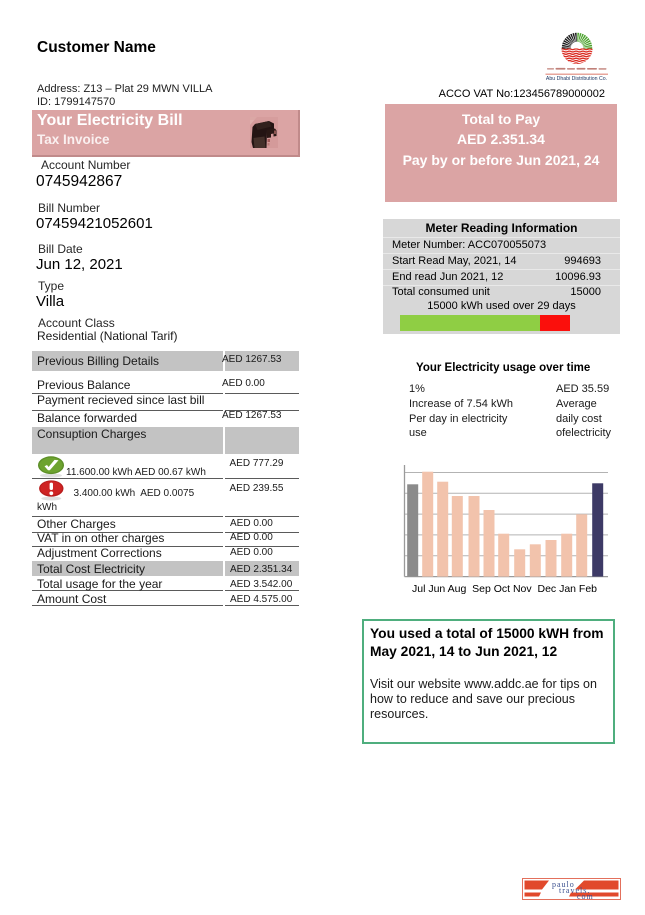  What do you see at coordinates (574, 890) in the screenshot?
I see `svg-text: travels.` at bounding box center [574, 890].